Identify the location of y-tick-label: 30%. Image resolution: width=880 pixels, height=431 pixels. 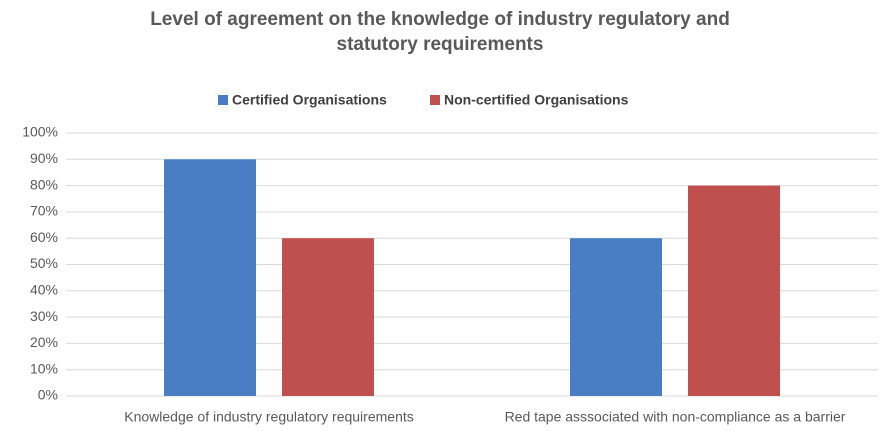
(44, 316).